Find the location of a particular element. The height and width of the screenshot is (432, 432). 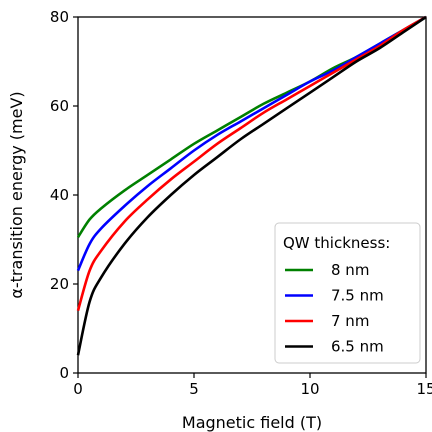

legend-label: 7 nm is located at coordinates (350, 321).